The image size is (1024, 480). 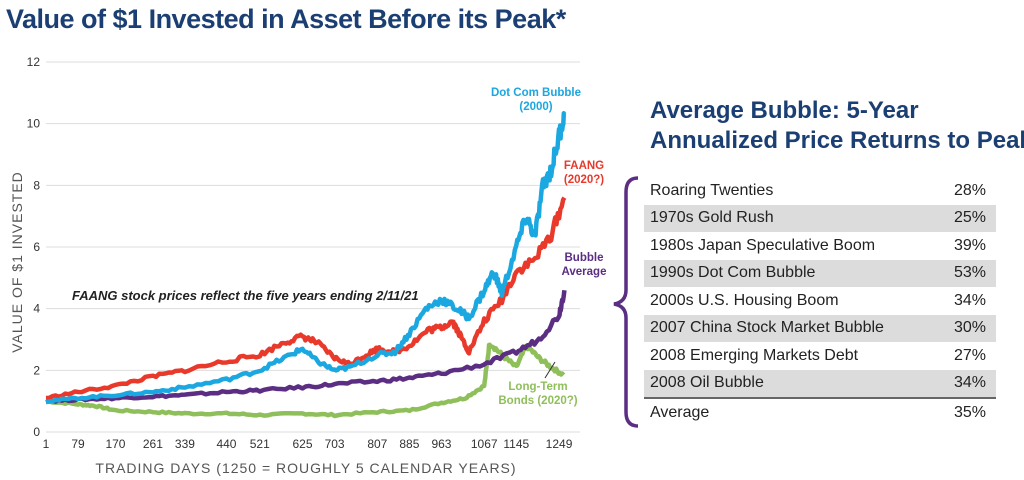 What do you see at coordinates (303, 444) in the screenshot?
I see `x-tick-label: 625` at bounding box center [303, 444].